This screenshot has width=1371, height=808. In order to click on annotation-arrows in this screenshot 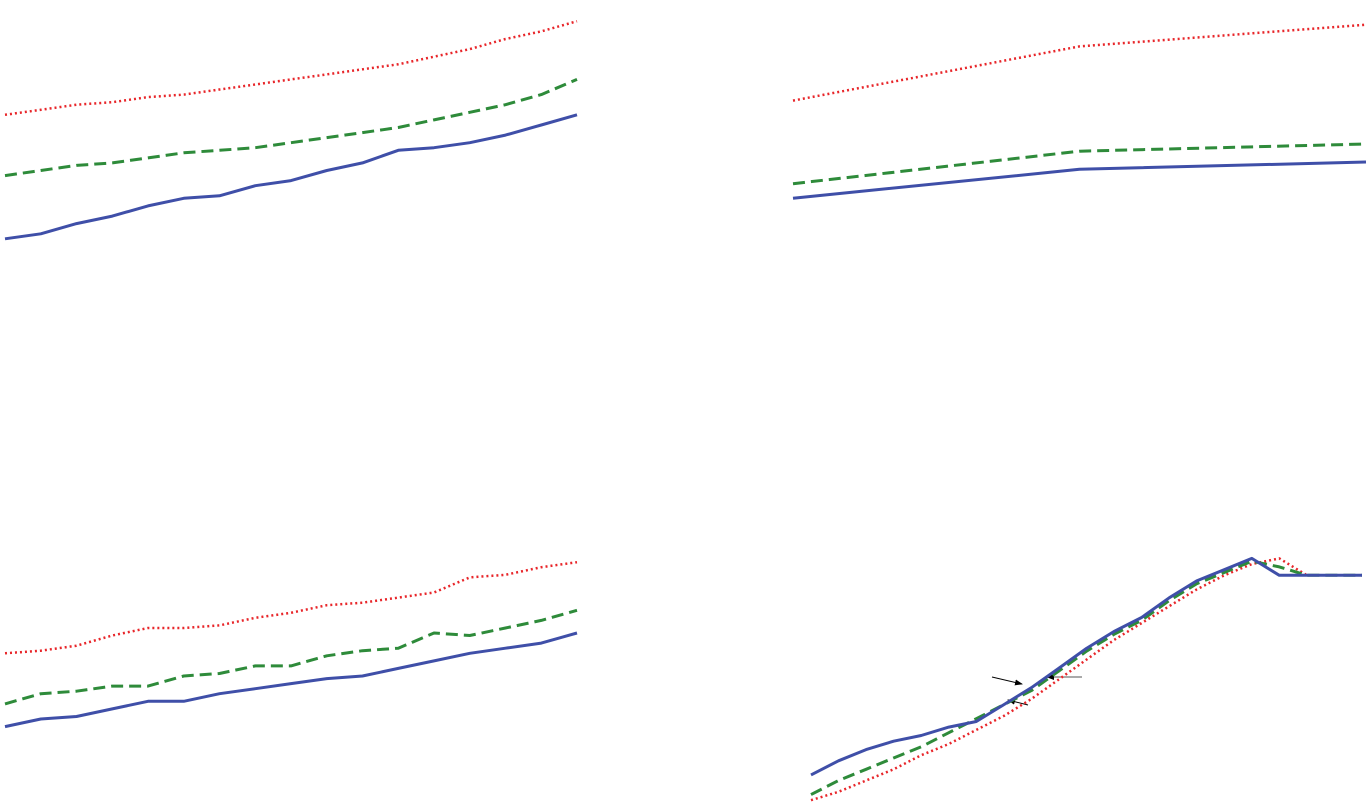, I will do `click(1036, 690)`.